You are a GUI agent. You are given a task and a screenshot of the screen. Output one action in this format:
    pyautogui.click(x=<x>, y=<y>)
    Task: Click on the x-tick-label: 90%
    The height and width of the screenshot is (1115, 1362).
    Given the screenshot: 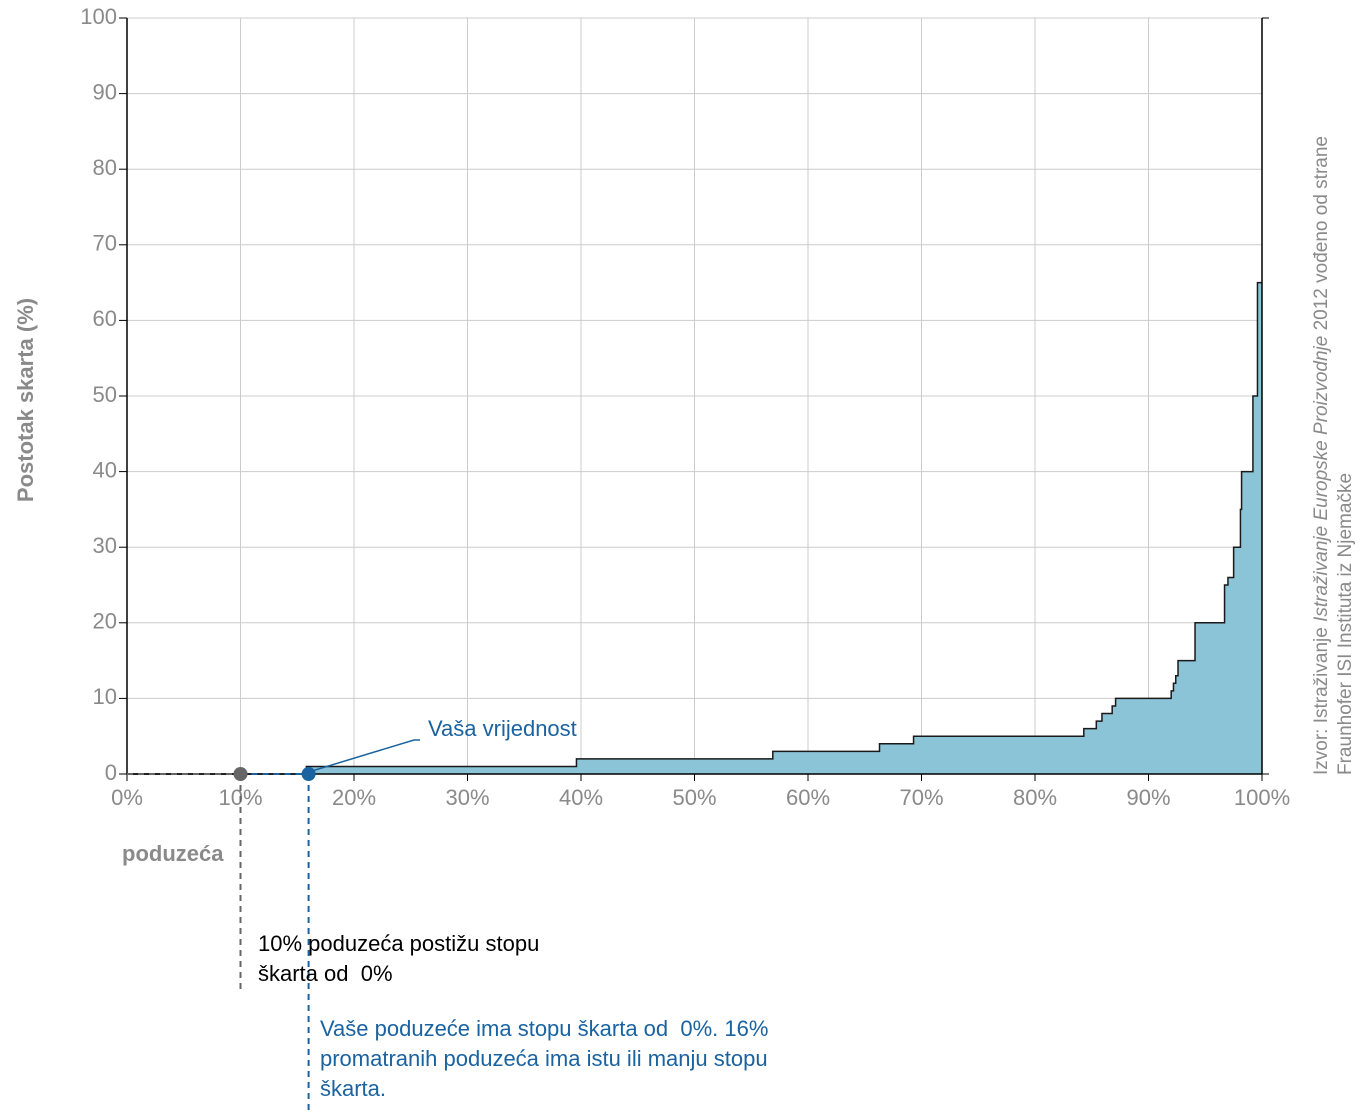 What is the action you would take?
    pyautogui.click(x=1148, y=797)
    